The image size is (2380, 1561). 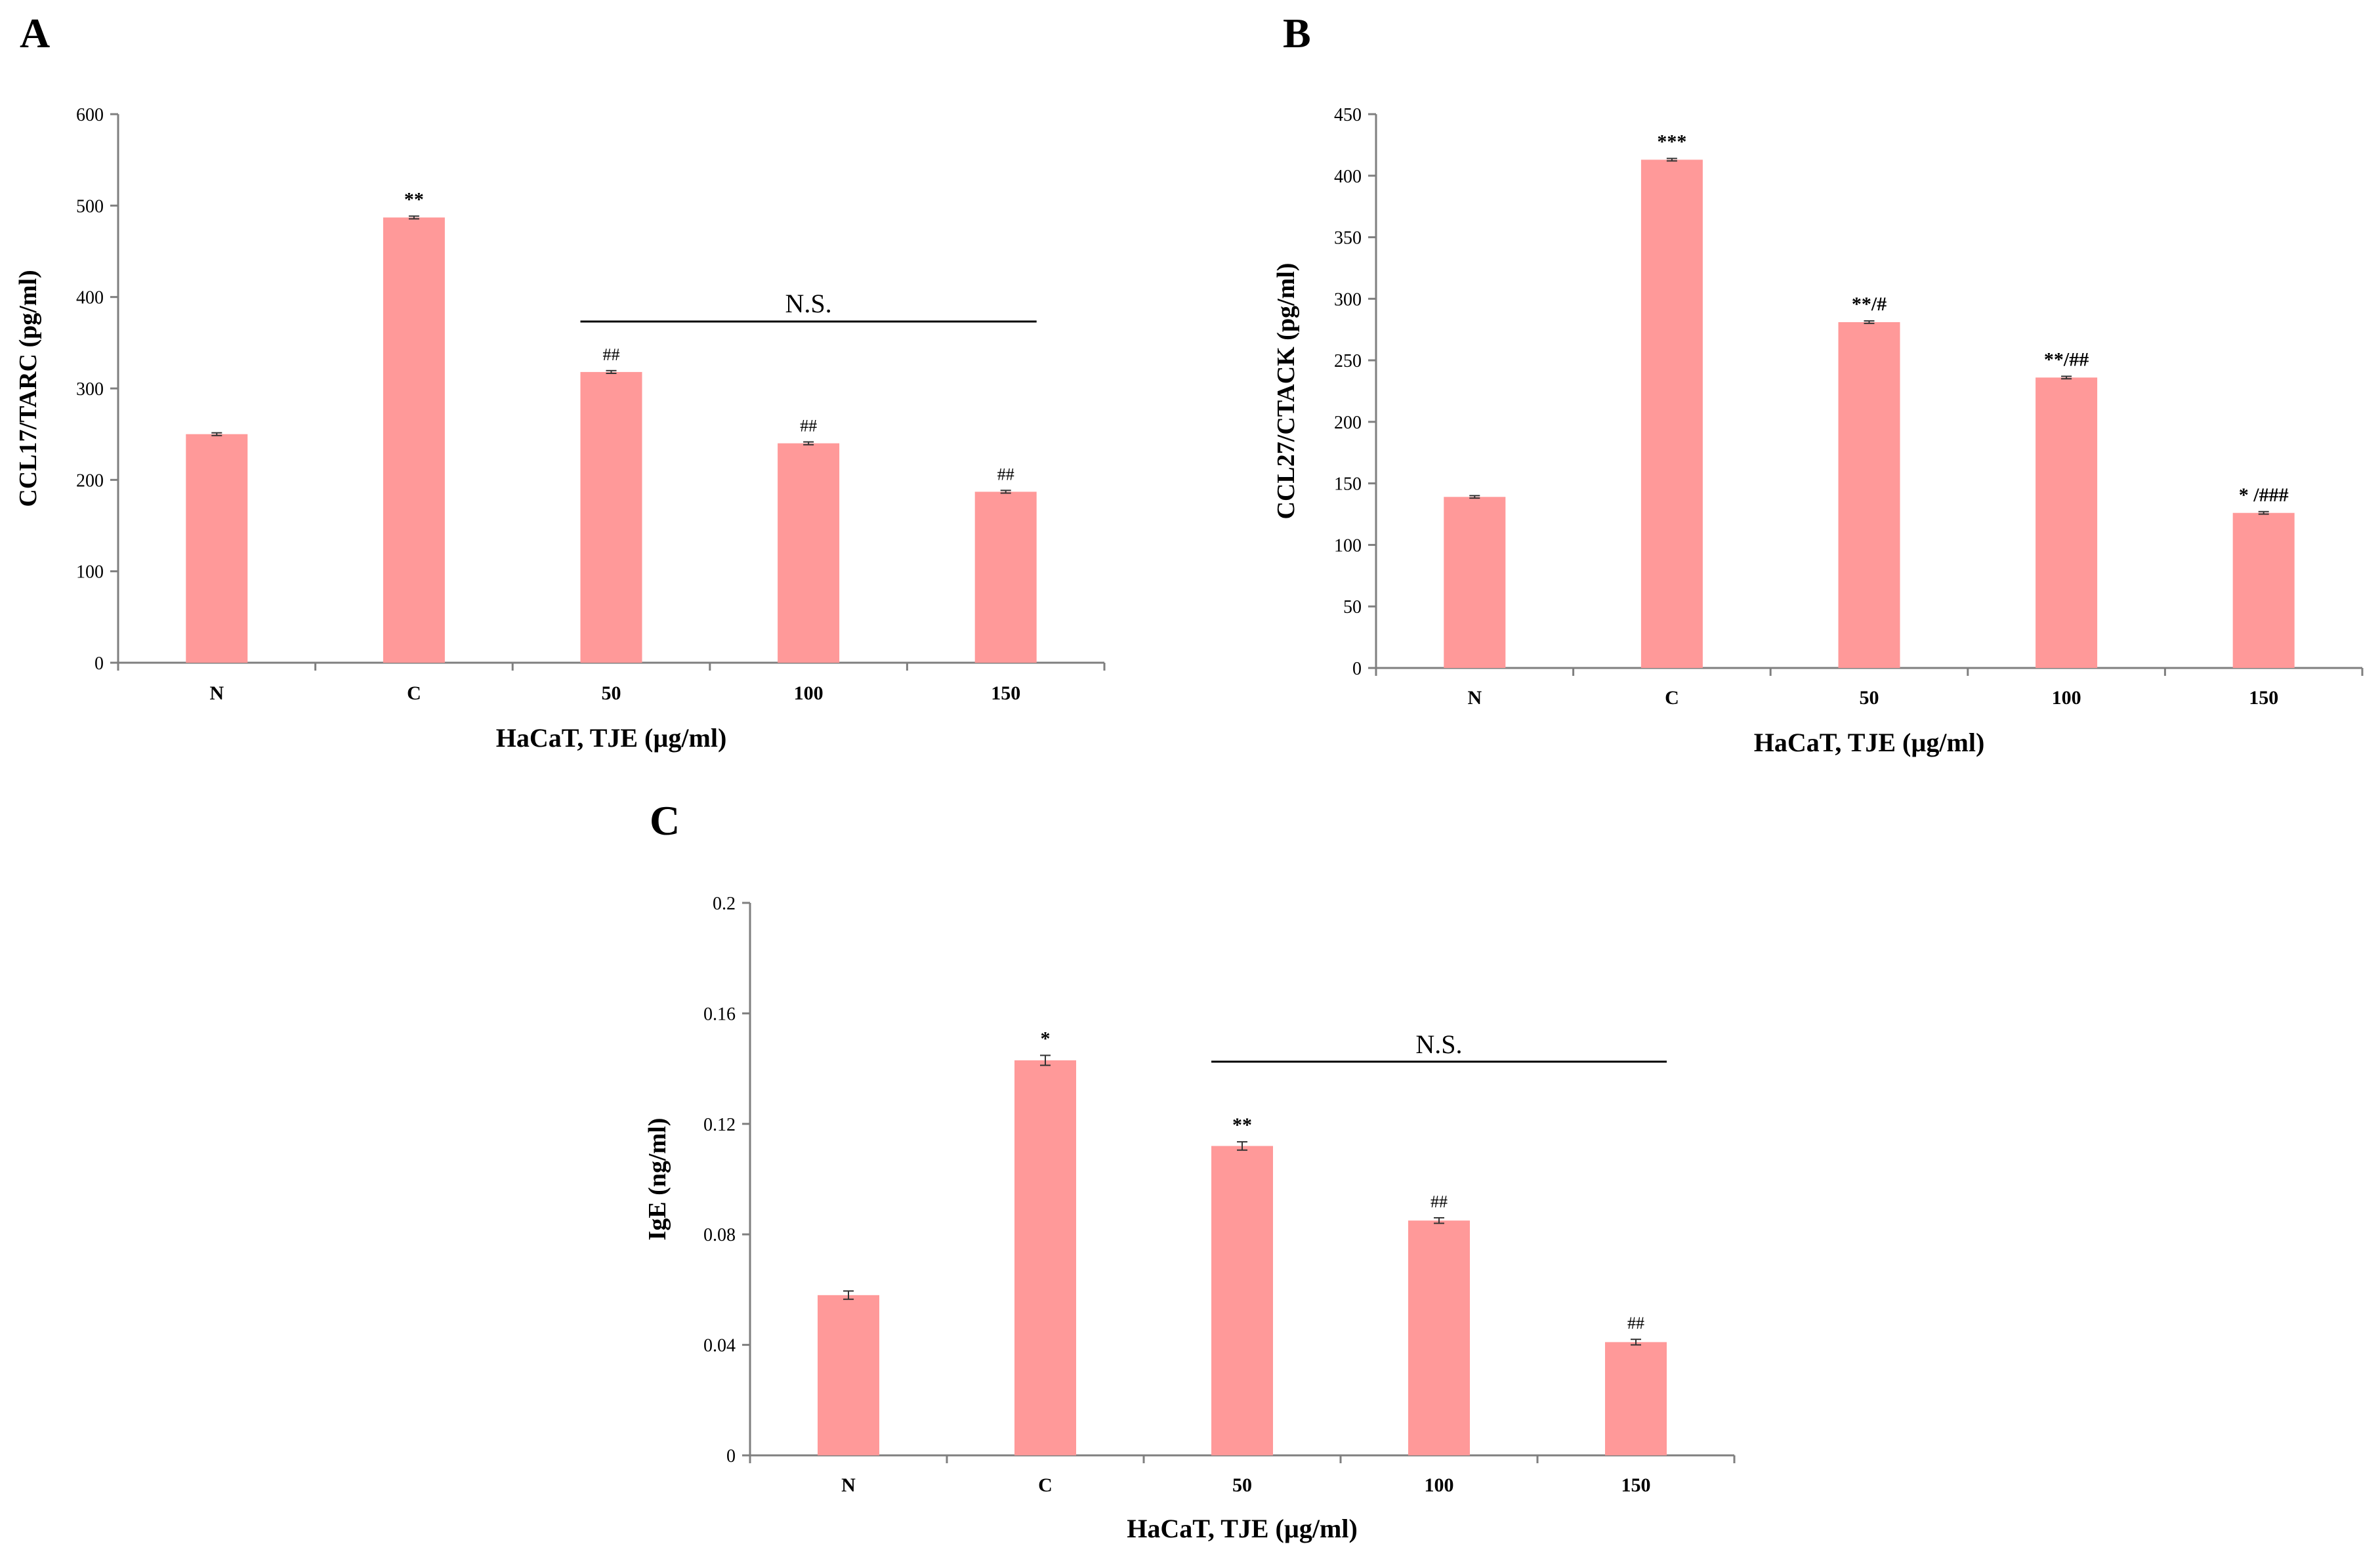 I want to click on panel-a-y-tick-label: 400, so click(x=90, y=298).